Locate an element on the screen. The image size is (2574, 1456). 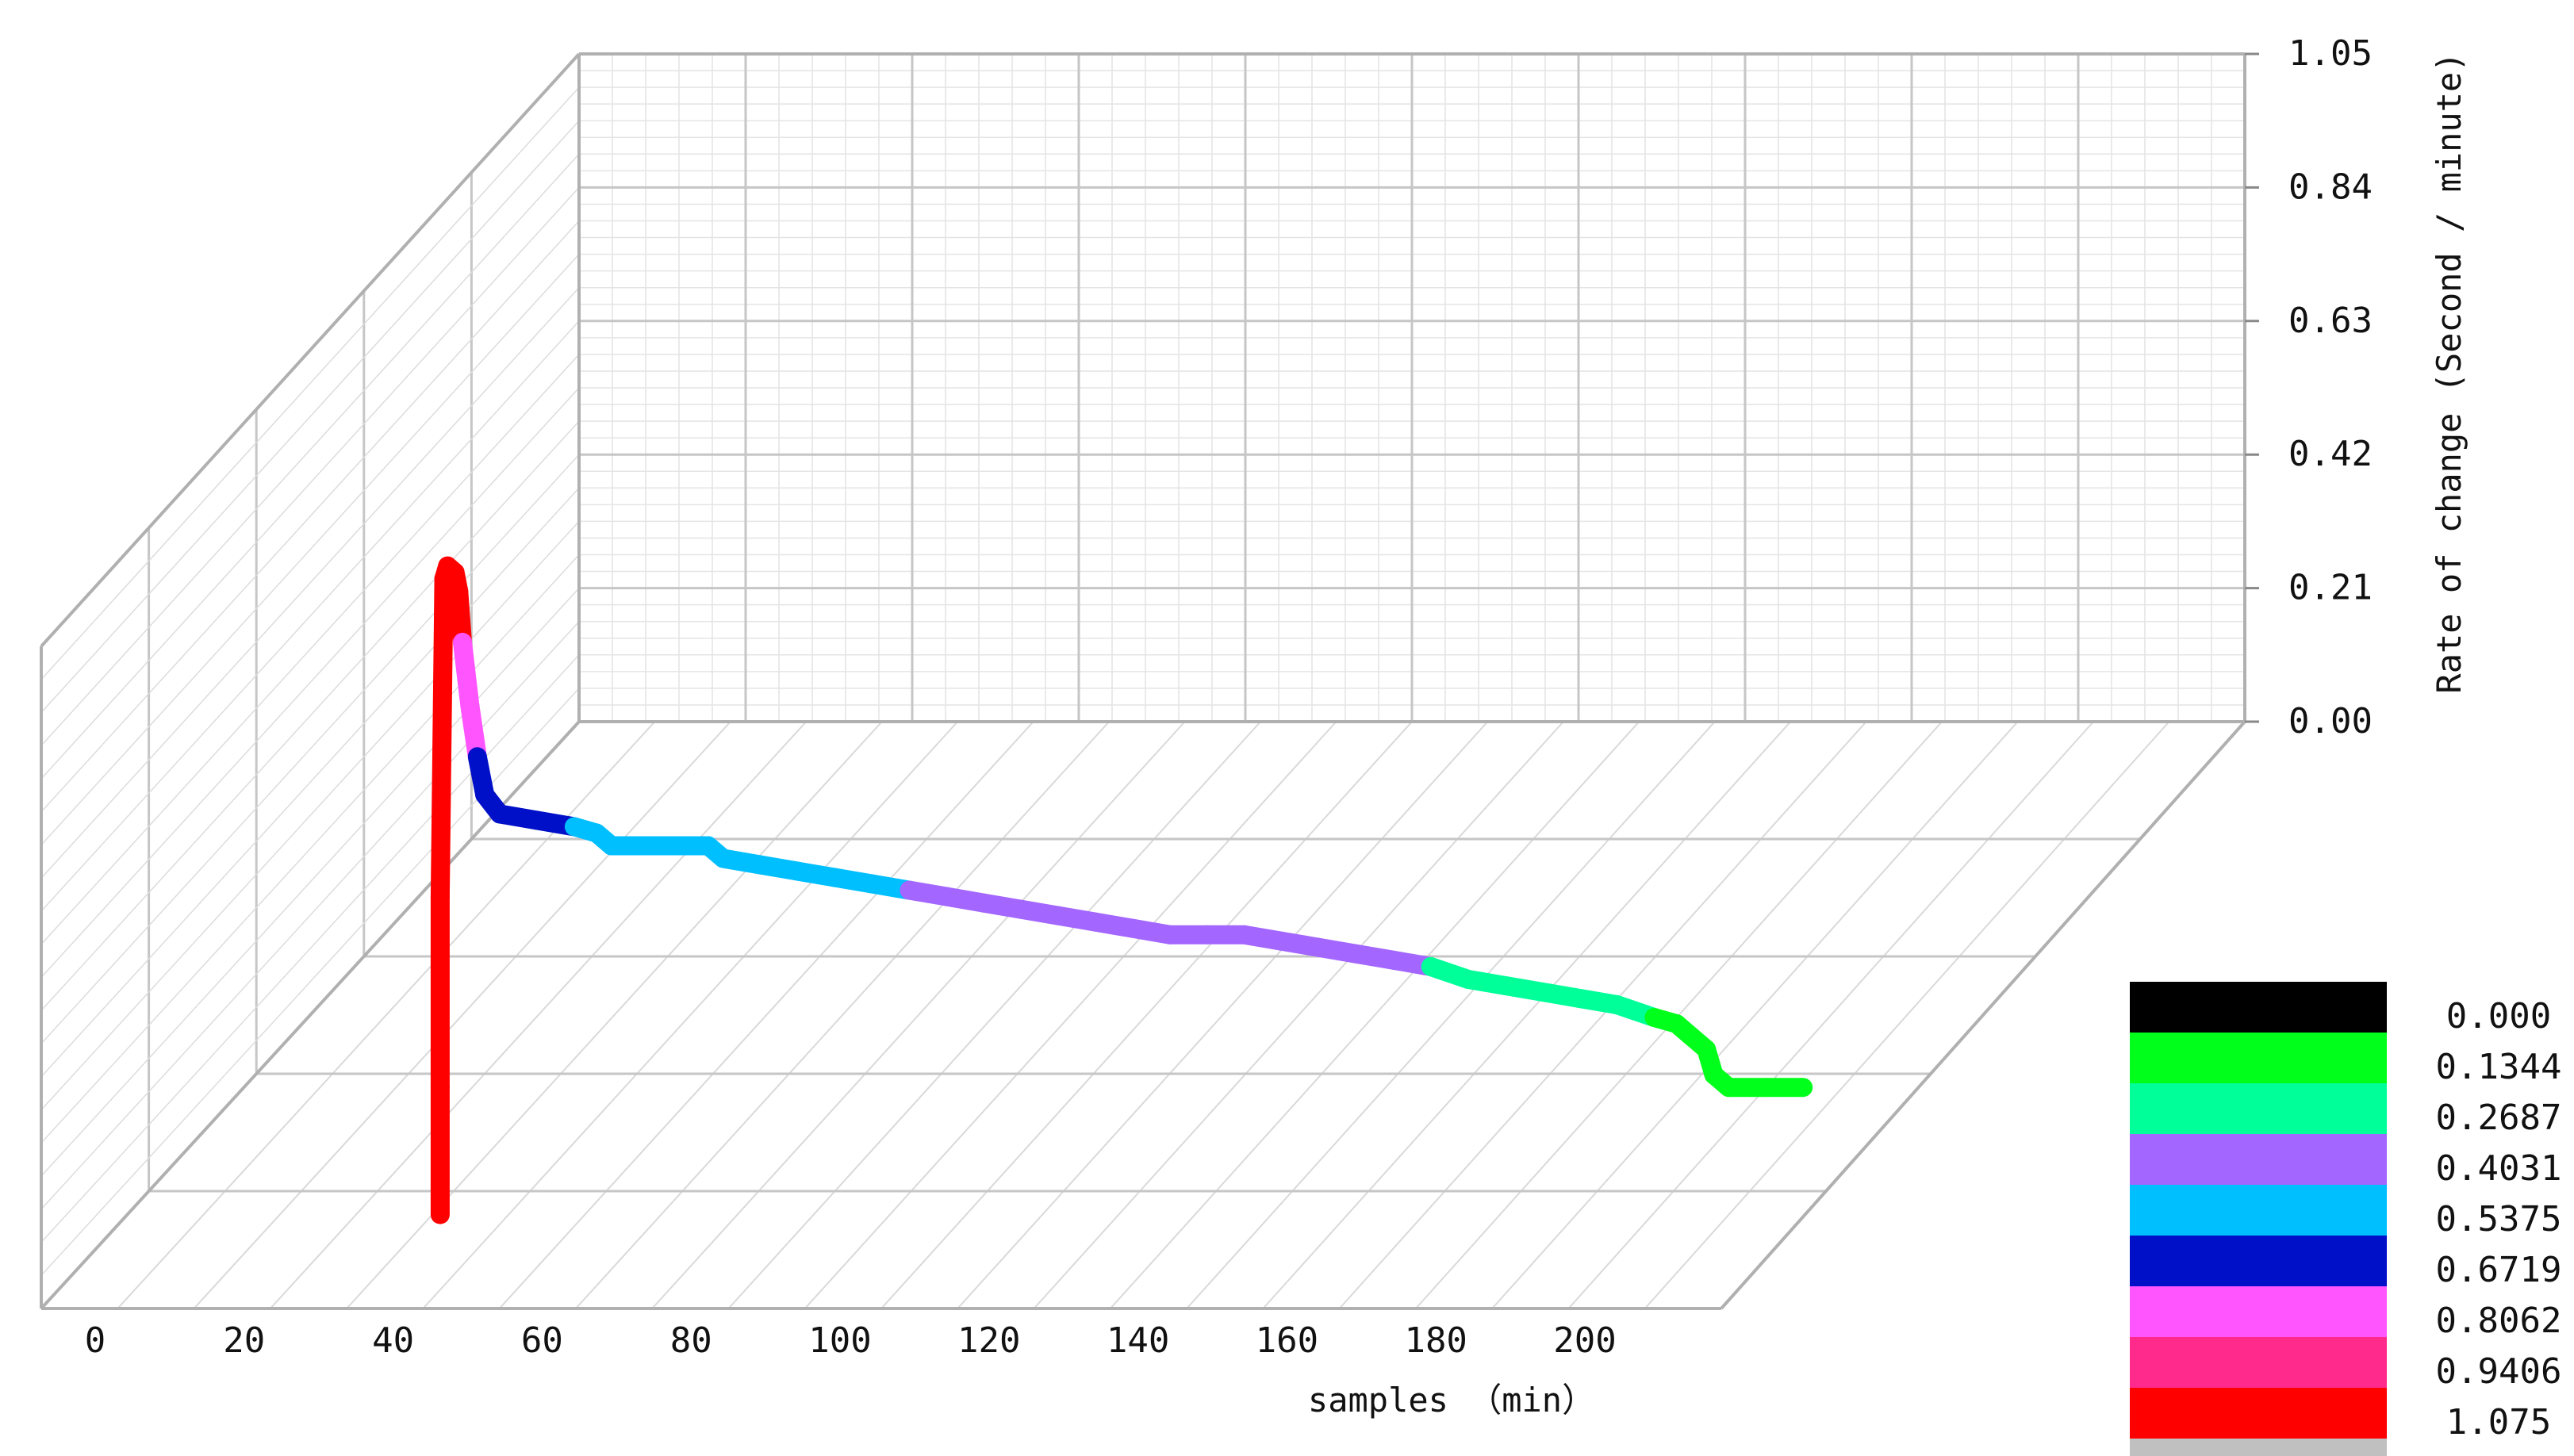
legend-label: 0.2687 is located at coordinates (2499, 1118).